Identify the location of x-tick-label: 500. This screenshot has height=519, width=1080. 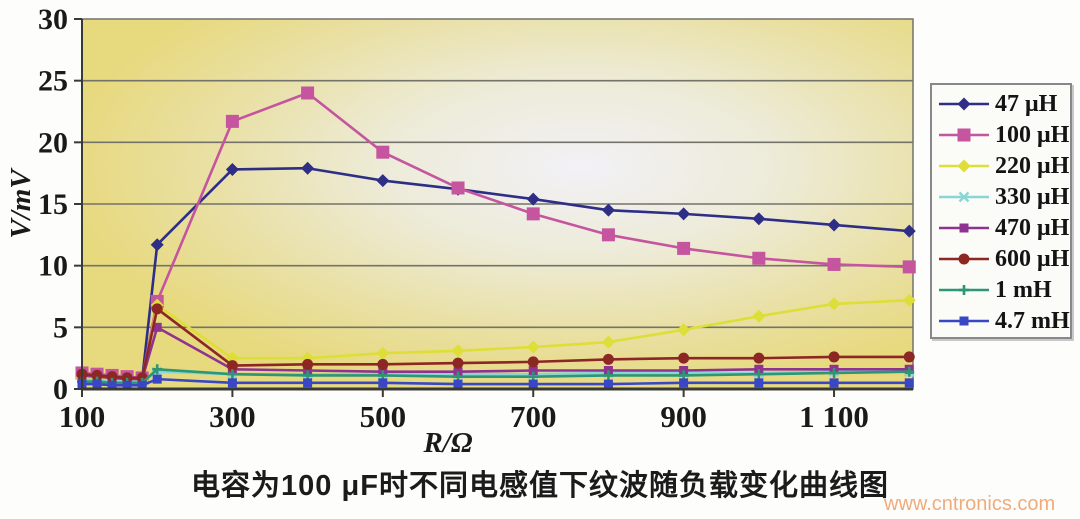
(383, 416).